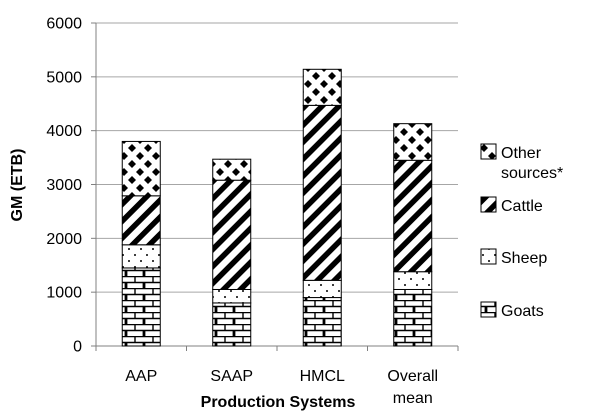 The width and height of the screenshot is (602, 412). Describe the element at coordinates (64, 293) in the screenshot. I see `y-tick-label: 1000` at that location.